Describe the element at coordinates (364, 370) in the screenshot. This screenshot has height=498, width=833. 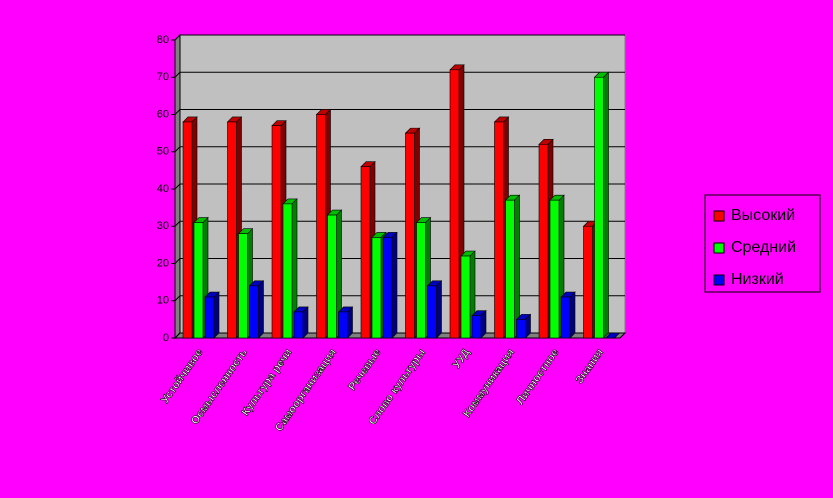
I see `x-tick-label: Речевые` at that location.